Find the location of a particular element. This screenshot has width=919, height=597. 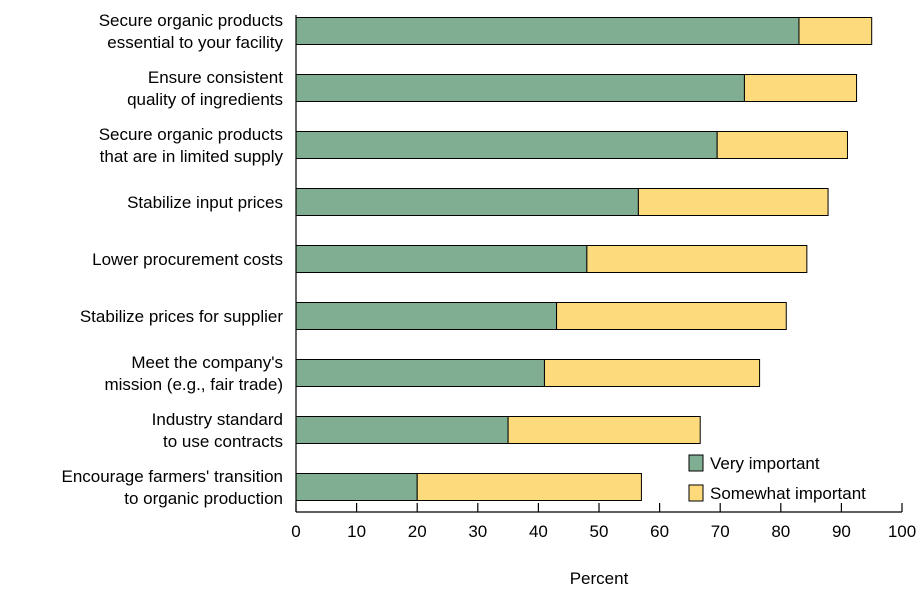

x-tick-label-10: 10 is located at coordinates (356, 531).